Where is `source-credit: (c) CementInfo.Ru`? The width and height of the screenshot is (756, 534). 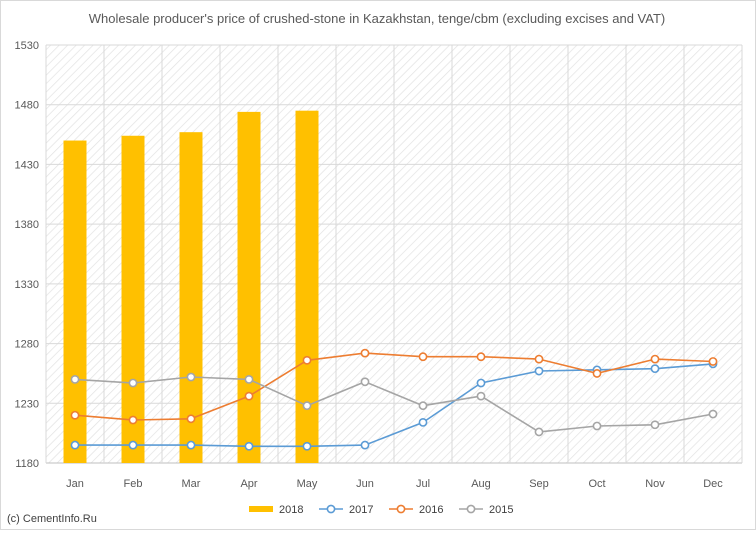
source-credit: (c) CementInfo.Ru is located at coordinates (52, 519).